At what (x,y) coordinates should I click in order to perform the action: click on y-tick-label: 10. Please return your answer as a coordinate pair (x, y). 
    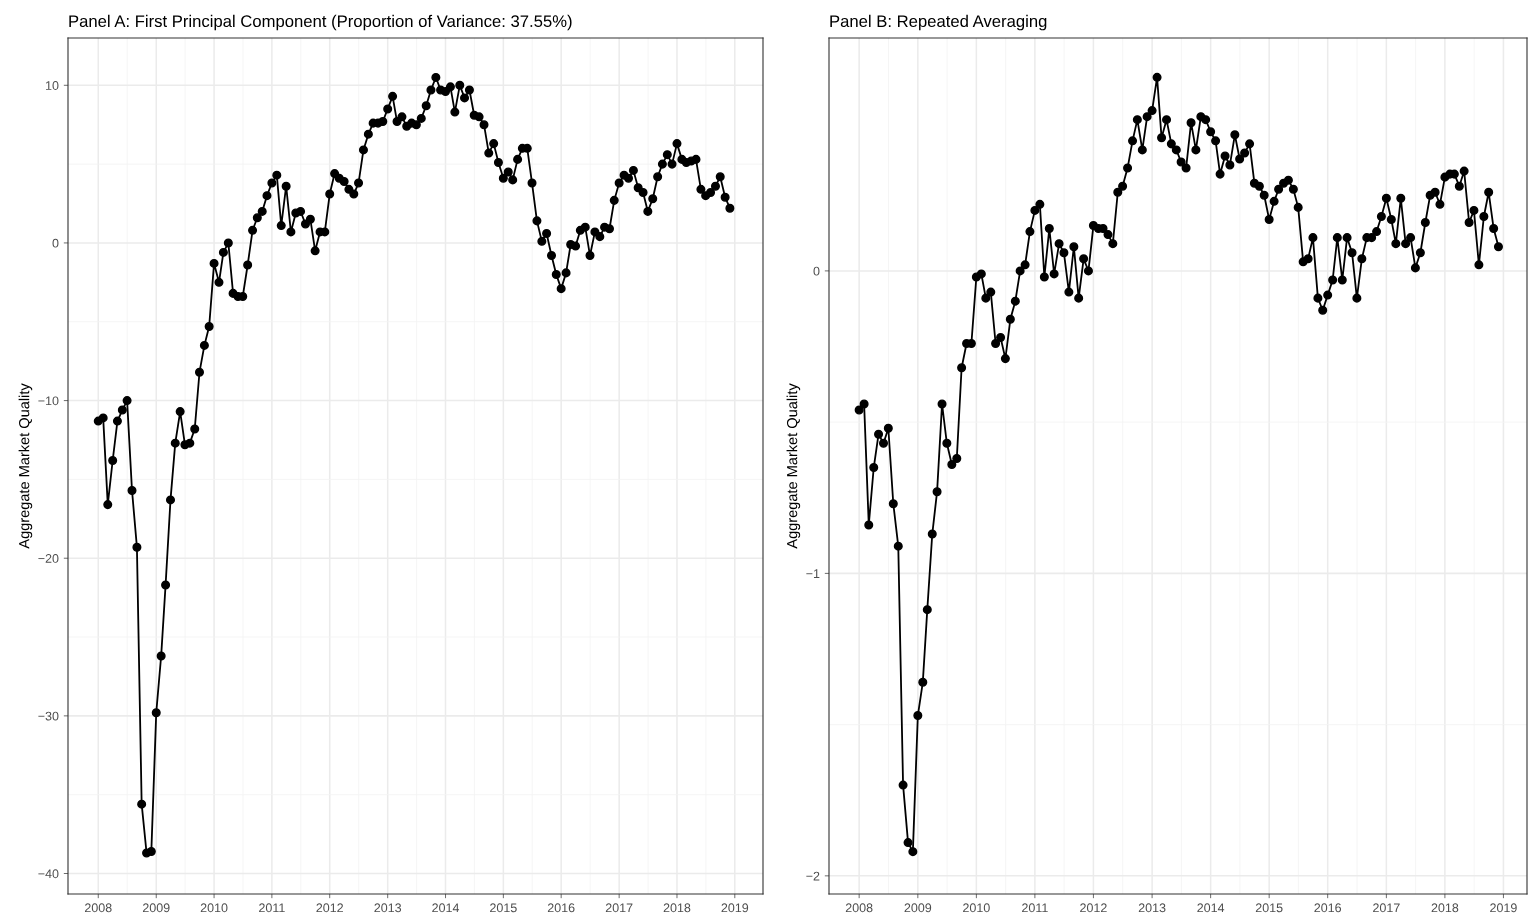
    Looking at the image, I should click on (52, 85).